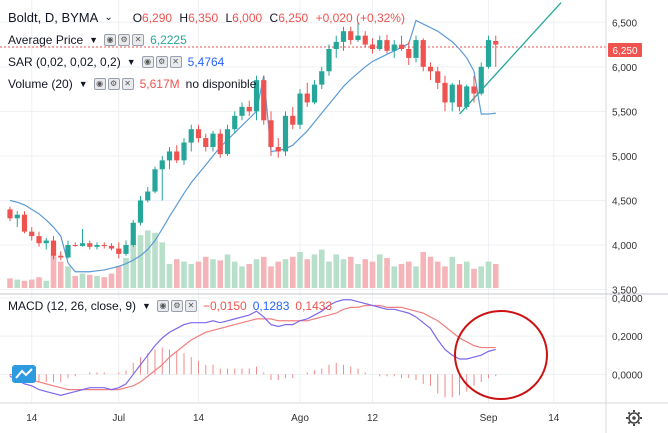  Describe the element at coordinates (489, 418) in the screenshot. I see `time-tick-label: Sep` at that location.